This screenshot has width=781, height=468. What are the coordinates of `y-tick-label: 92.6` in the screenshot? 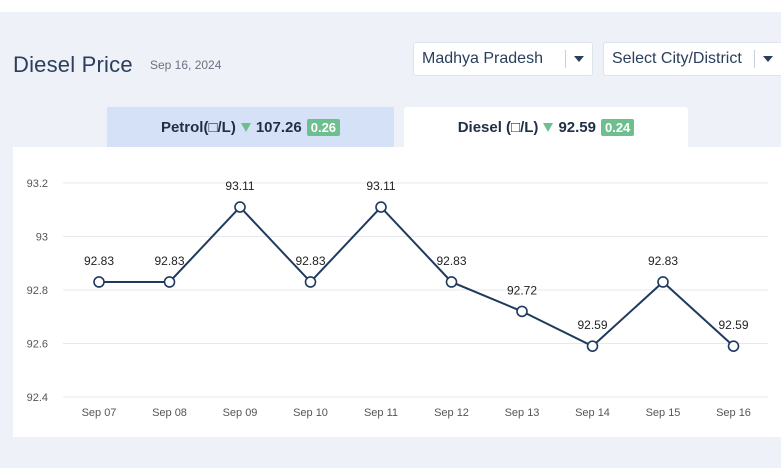 It's located at (37, 345).